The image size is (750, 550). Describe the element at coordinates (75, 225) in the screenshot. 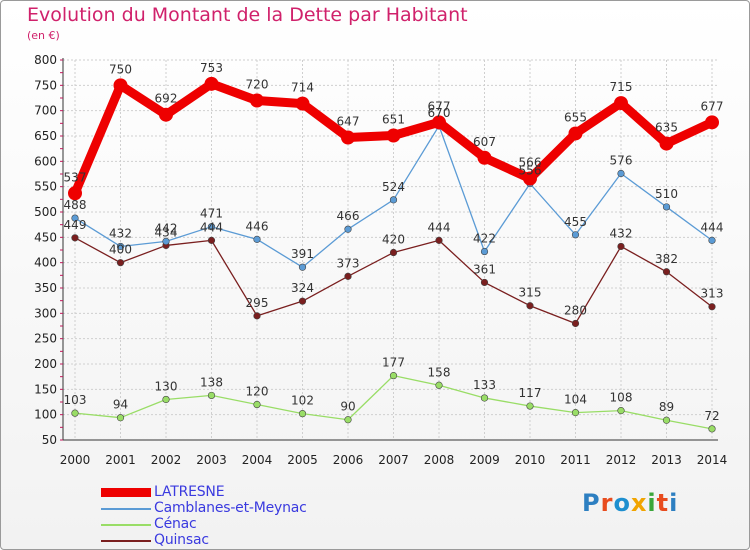

I see `data-label-quinsac: 449` at that location.